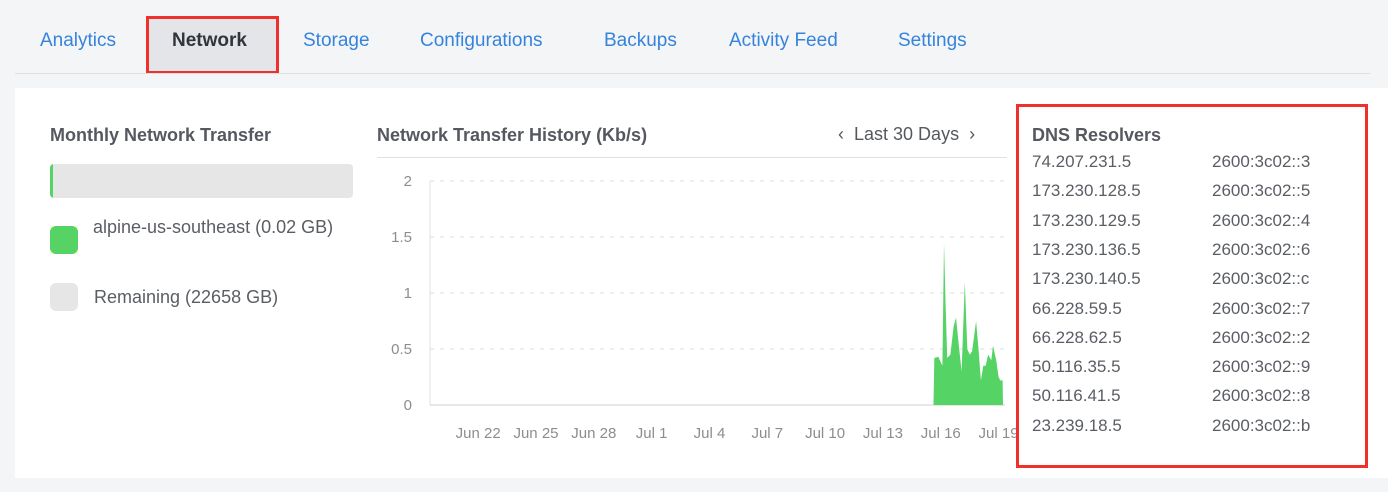  I want to click on dns-ipv6: 2600:3c02::7, so click(1261, 308).